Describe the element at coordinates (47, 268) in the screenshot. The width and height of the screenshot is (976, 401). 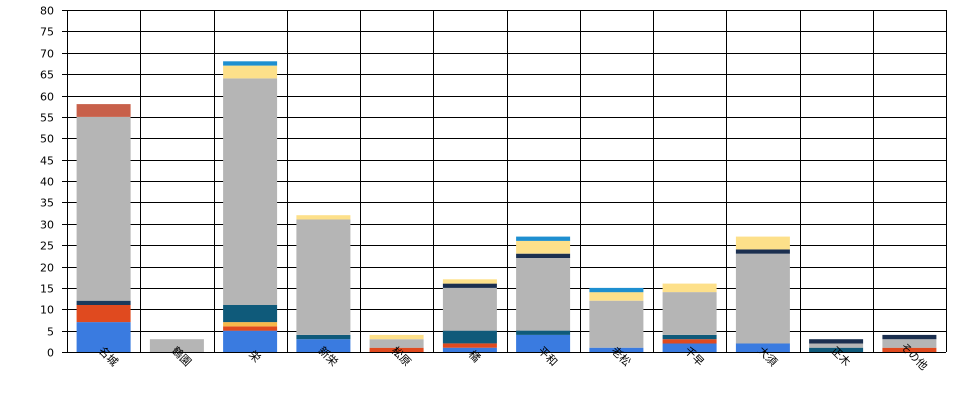
I see `y-tick-label-20: 20` at that location.